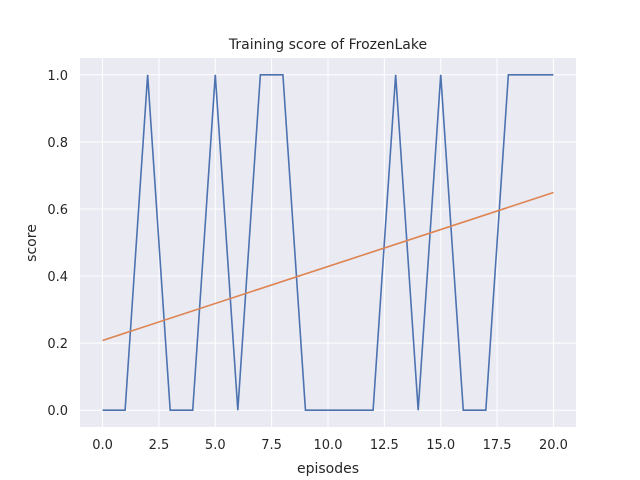 This screenshot has width=640, height=480. Describe the element at coordinates (57, 277) in the screenshot. I see `y-tick-label: 0.4` at that location.